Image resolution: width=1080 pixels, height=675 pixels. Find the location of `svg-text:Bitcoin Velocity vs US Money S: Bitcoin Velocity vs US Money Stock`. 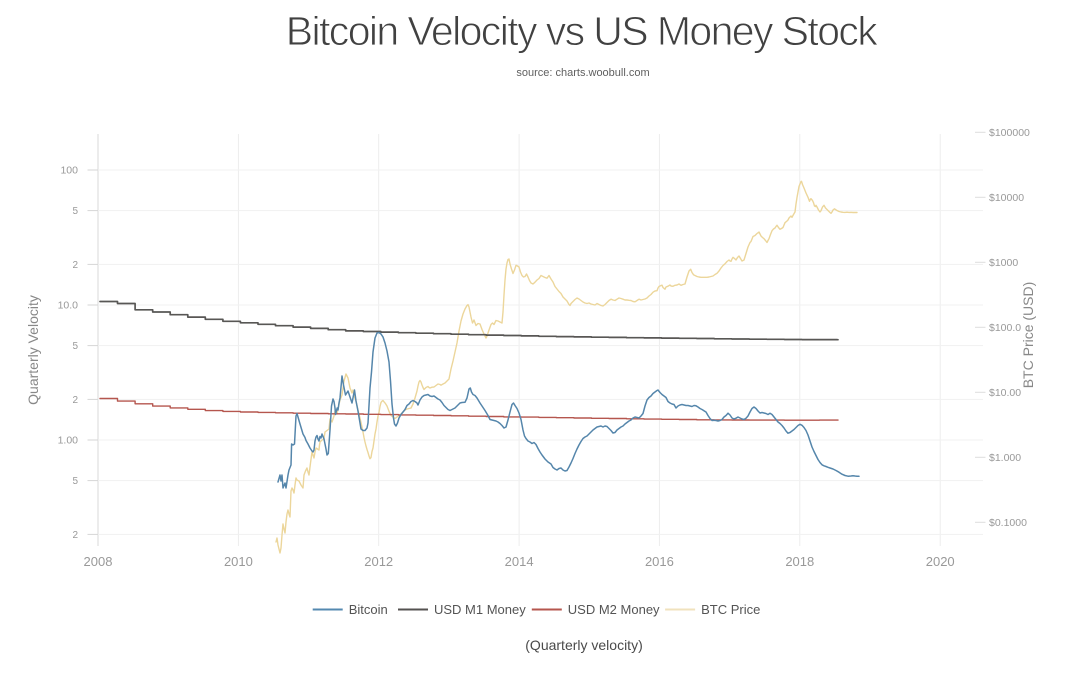

svg-text:Bitcoin Velocity vs US Money S: Bitcoin Velocity vs US Money Stock is located at coordinates (582, 31).